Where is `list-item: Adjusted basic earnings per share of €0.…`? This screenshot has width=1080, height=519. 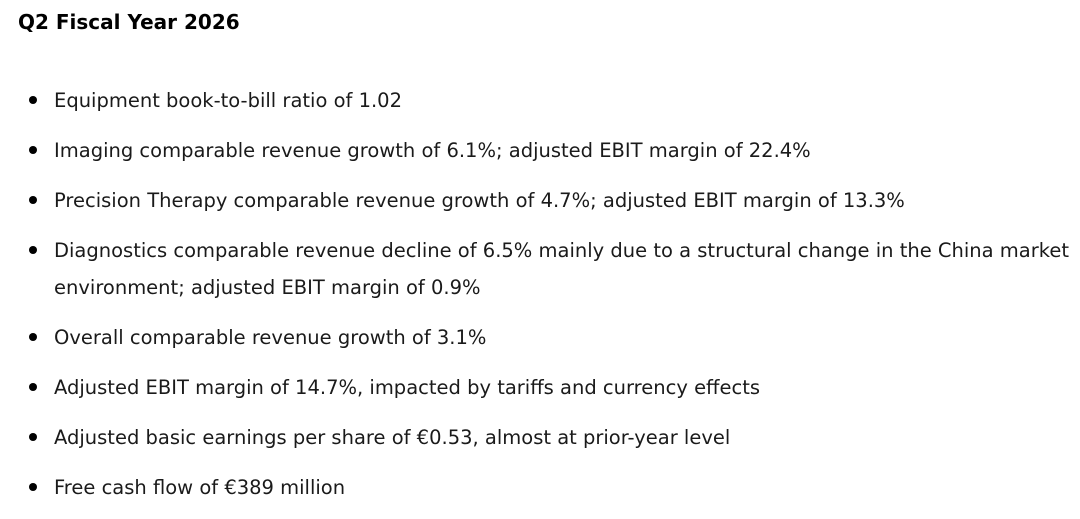
list-item: Adjusted basic earnings per share of €0.… is located at coordinates (540, 437).